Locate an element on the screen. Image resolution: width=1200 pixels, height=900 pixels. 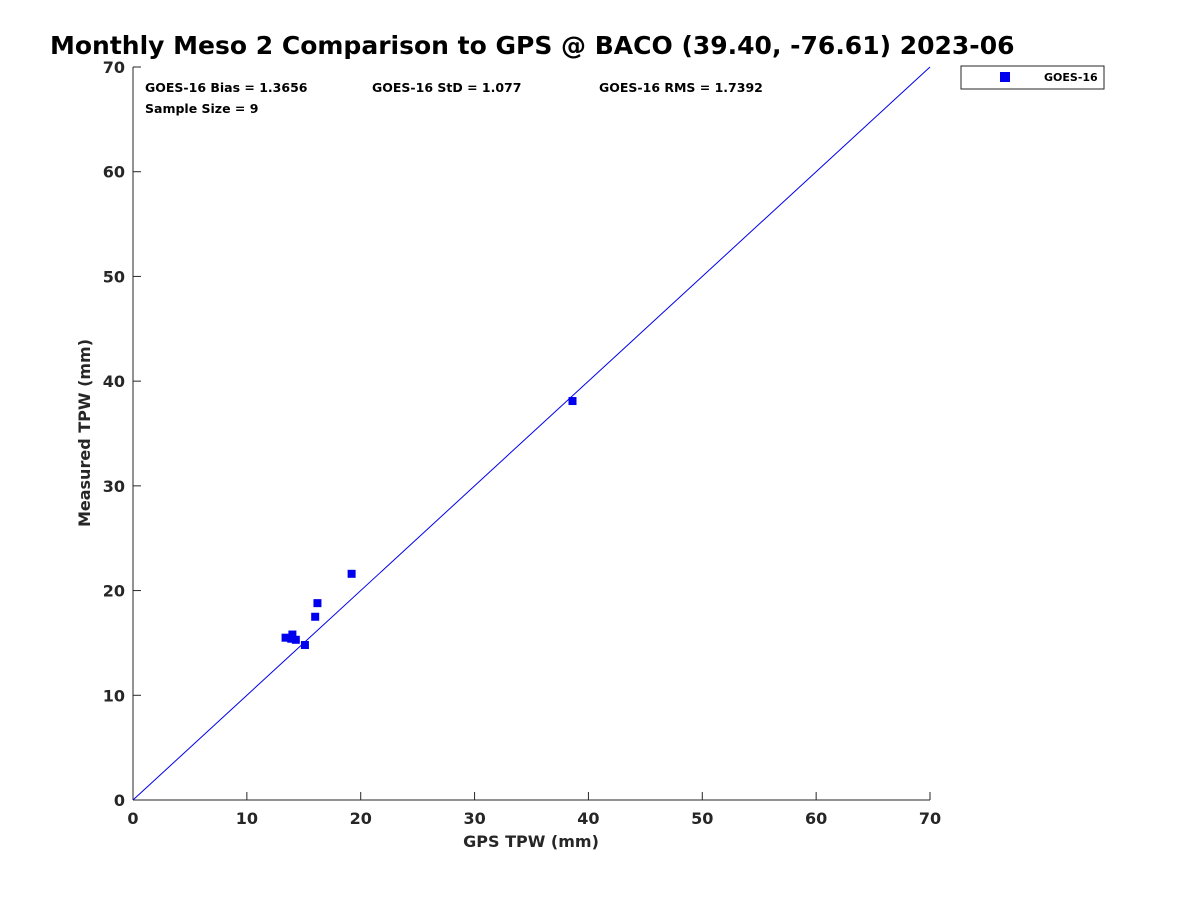
y-tick-label: 0 is located at coordinates (119, 800).